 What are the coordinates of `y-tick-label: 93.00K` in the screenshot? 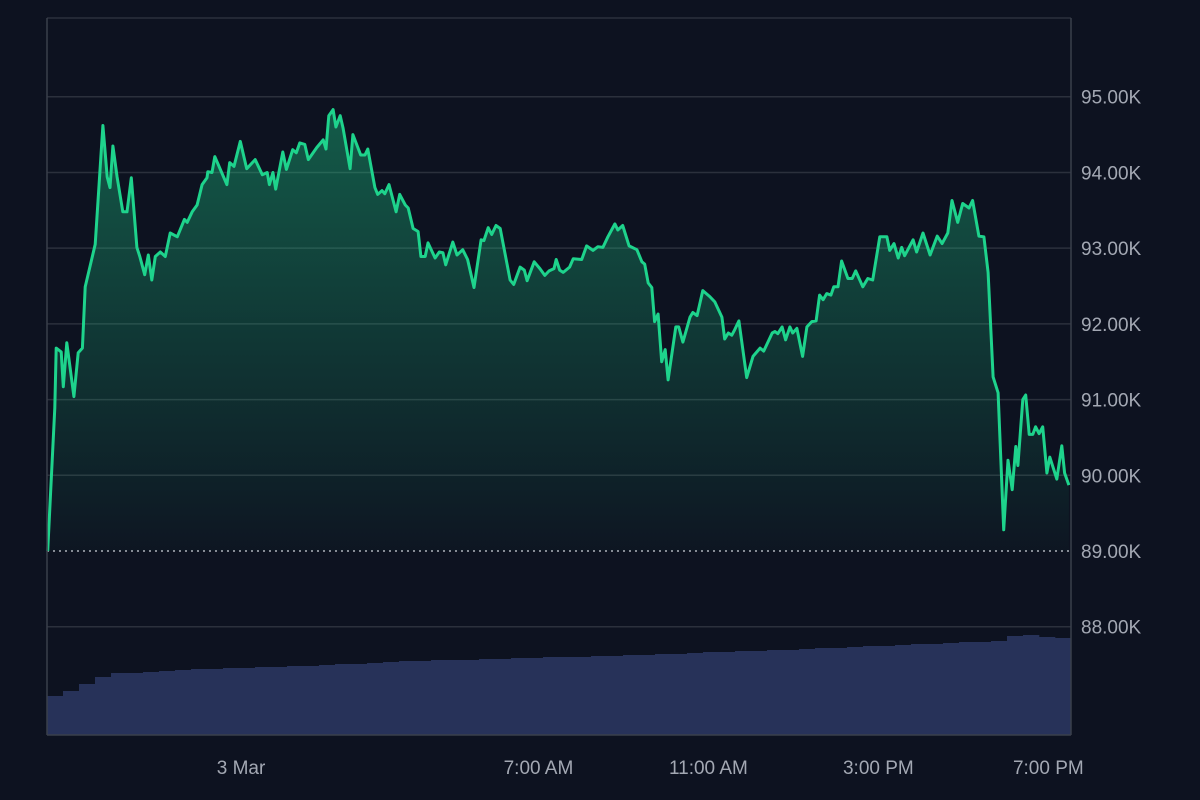 It's located at (1111, 249).